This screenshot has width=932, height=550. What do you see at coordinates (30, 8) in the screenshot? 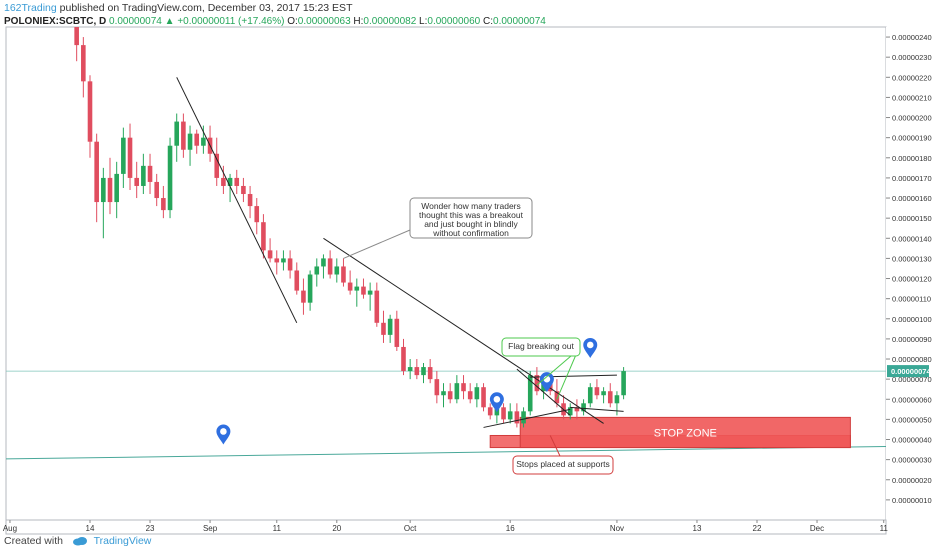
I see `author-link: 162Trading` at bounding box center [30, 8].